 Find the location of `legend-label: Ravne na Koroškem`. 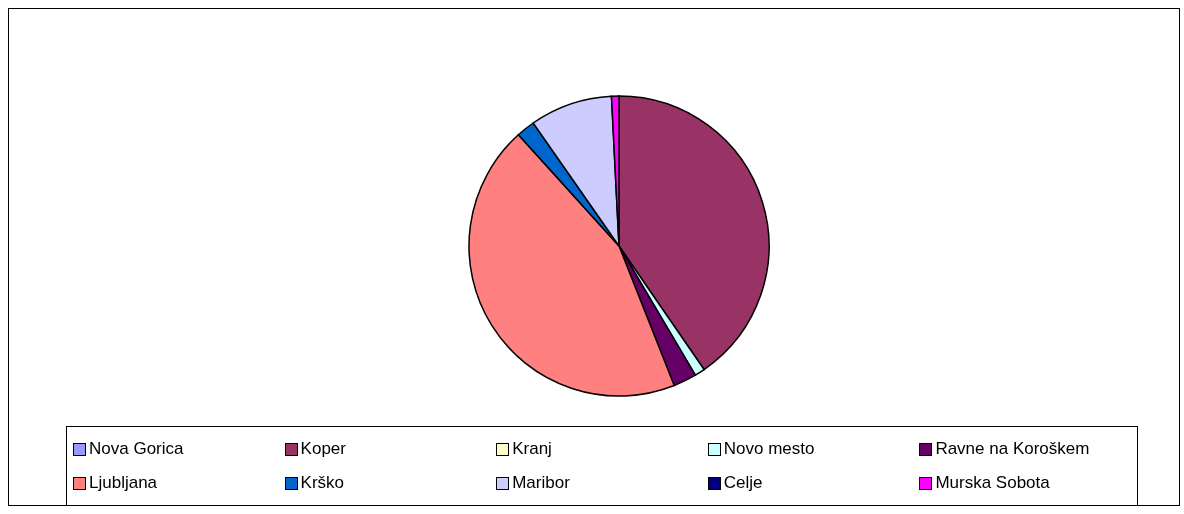

legend-label: Ravne na Koroškem is located at coordinates (1012, 449).